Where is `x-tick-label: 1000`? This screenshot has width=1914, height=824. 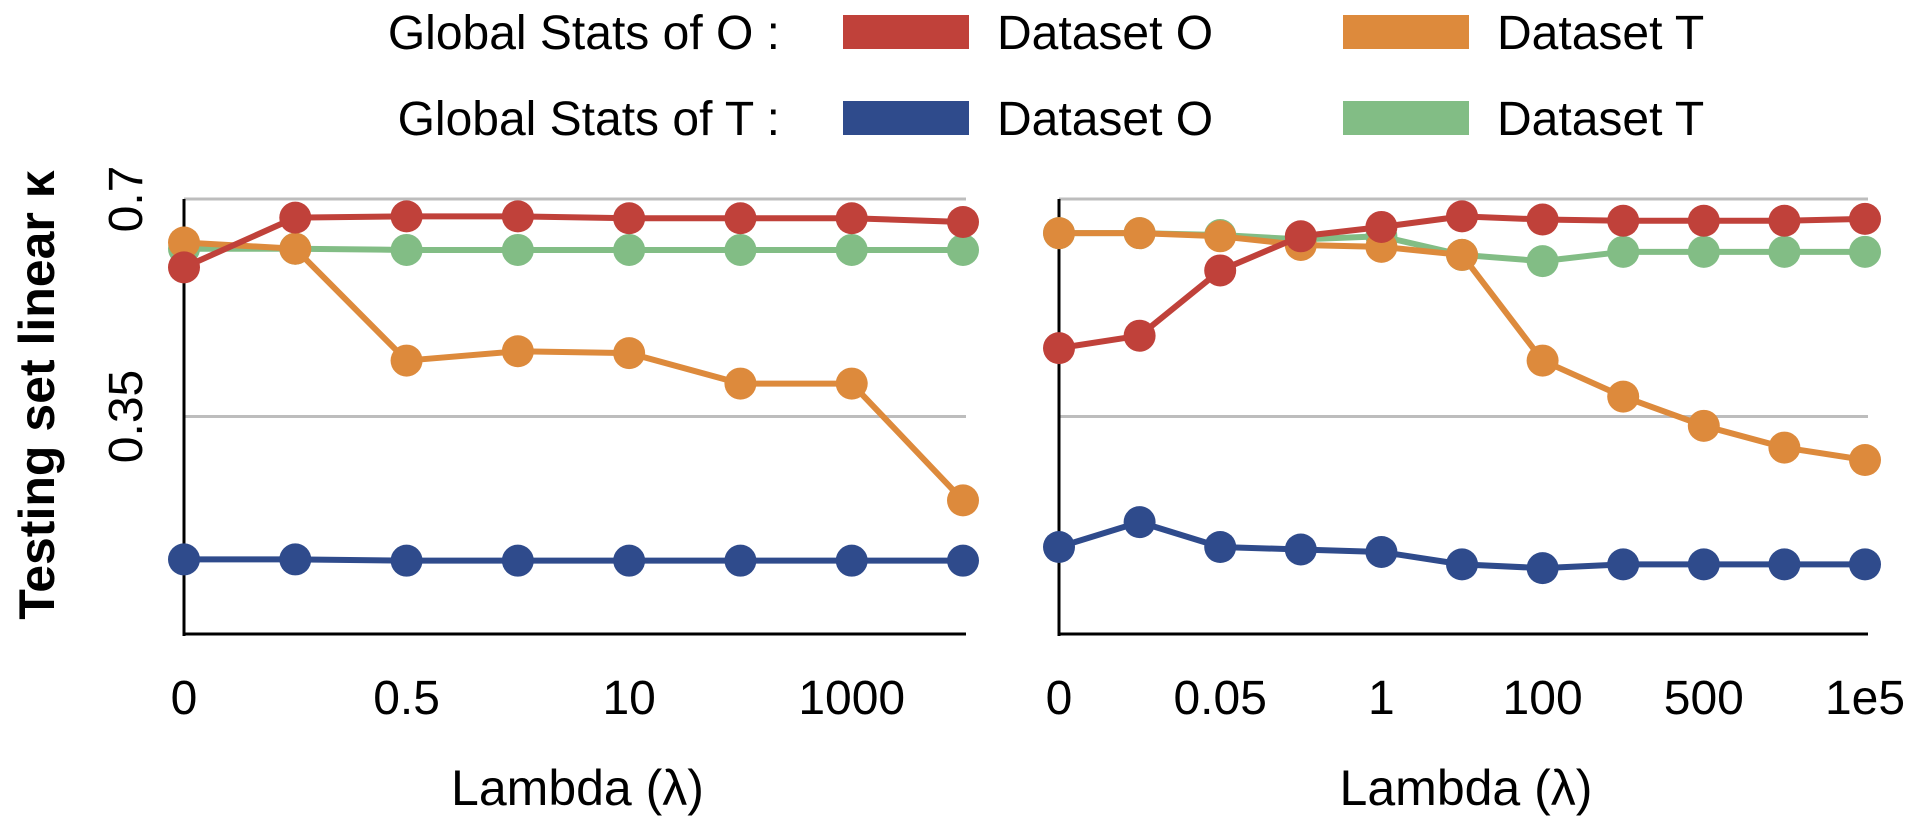
x-tick-label: 1000 is located at coordinates (851, 698).